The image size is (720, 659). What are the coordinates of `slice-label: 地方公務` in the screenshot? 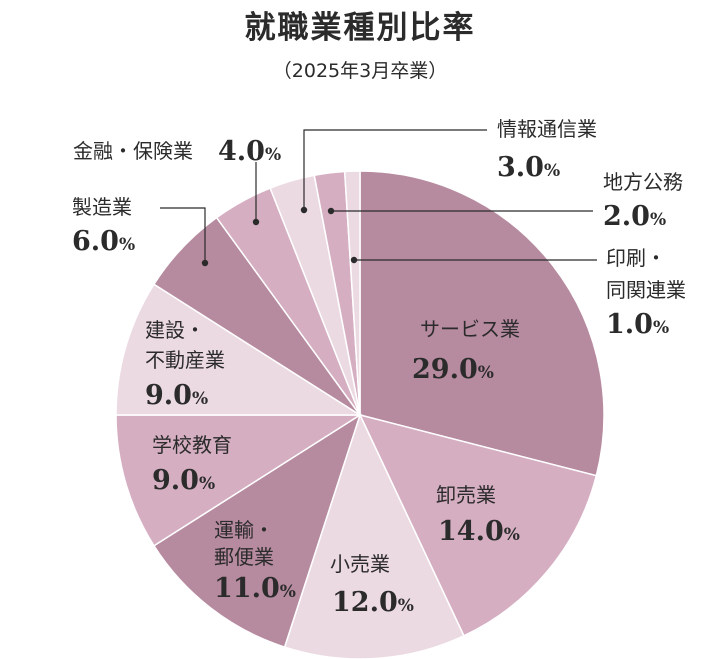 It's located at (643, 182).